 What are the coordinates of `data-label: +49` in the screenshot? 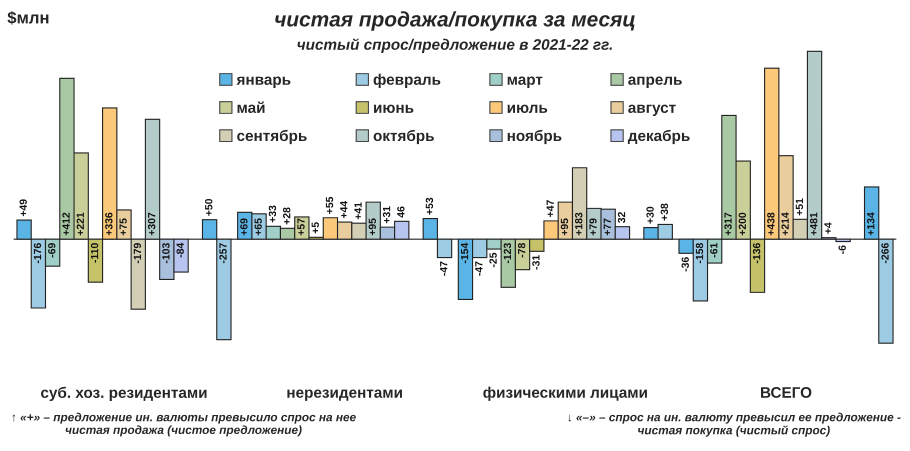 It's located at (23, 207).